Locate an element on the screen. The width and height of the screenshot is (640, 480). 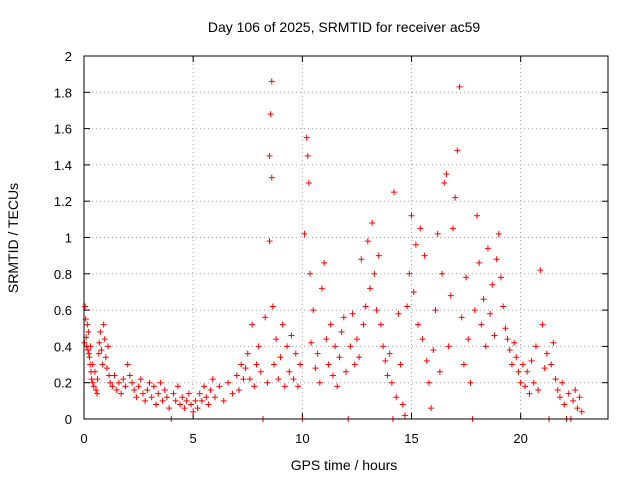
y-tick-label: 0.6 is located at coordinates (63, 310).